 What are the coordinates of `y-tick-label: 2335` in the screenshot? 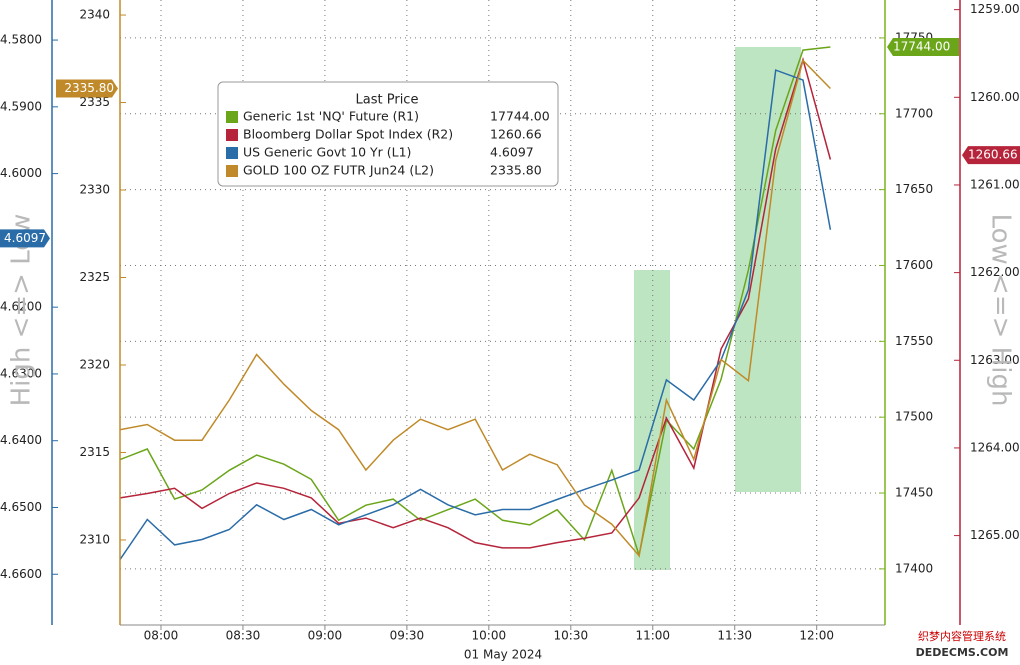 It's located at (94, 102).